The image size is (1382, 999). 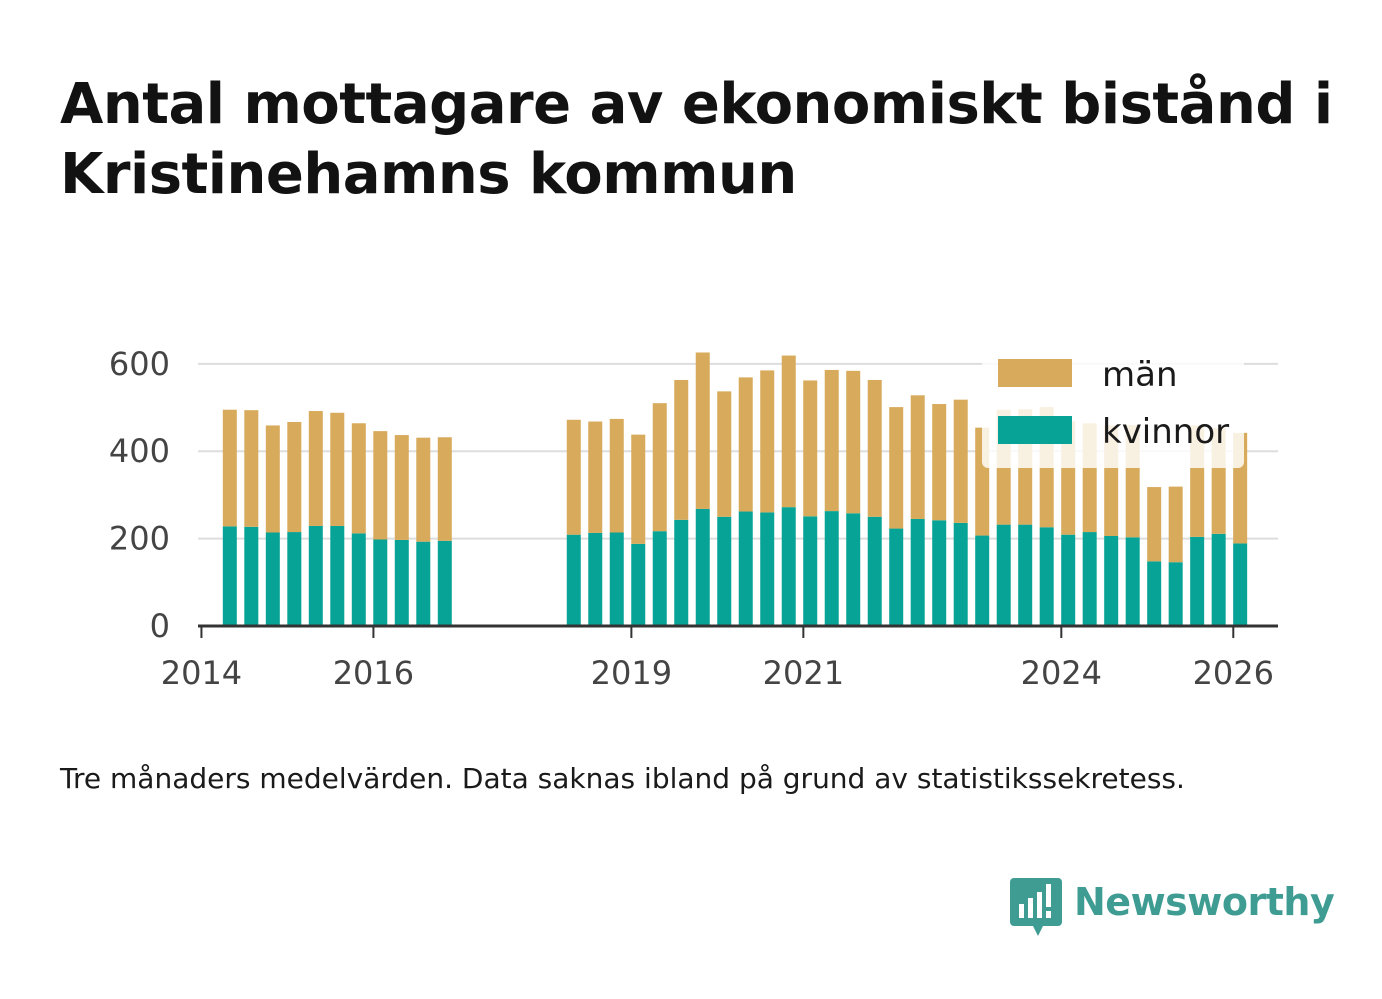 I want to click on y-tick-label: 400, so click(x=139, y=451).